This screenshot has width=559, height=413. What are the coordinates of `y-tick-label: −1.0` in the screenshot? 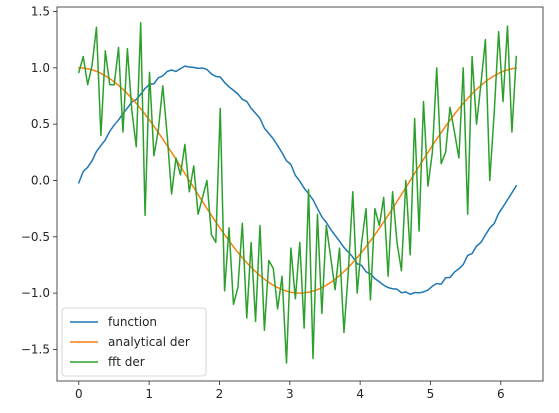 It's located at (35, 293).